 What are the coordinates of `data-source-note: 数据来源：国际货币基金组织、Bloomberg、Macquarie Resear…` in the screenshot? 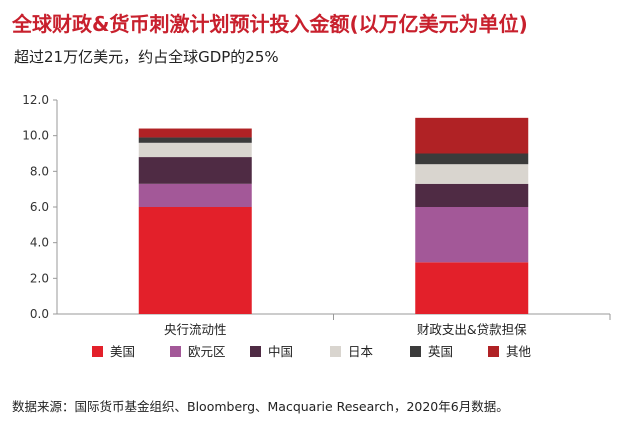 It's located at (260, 406).